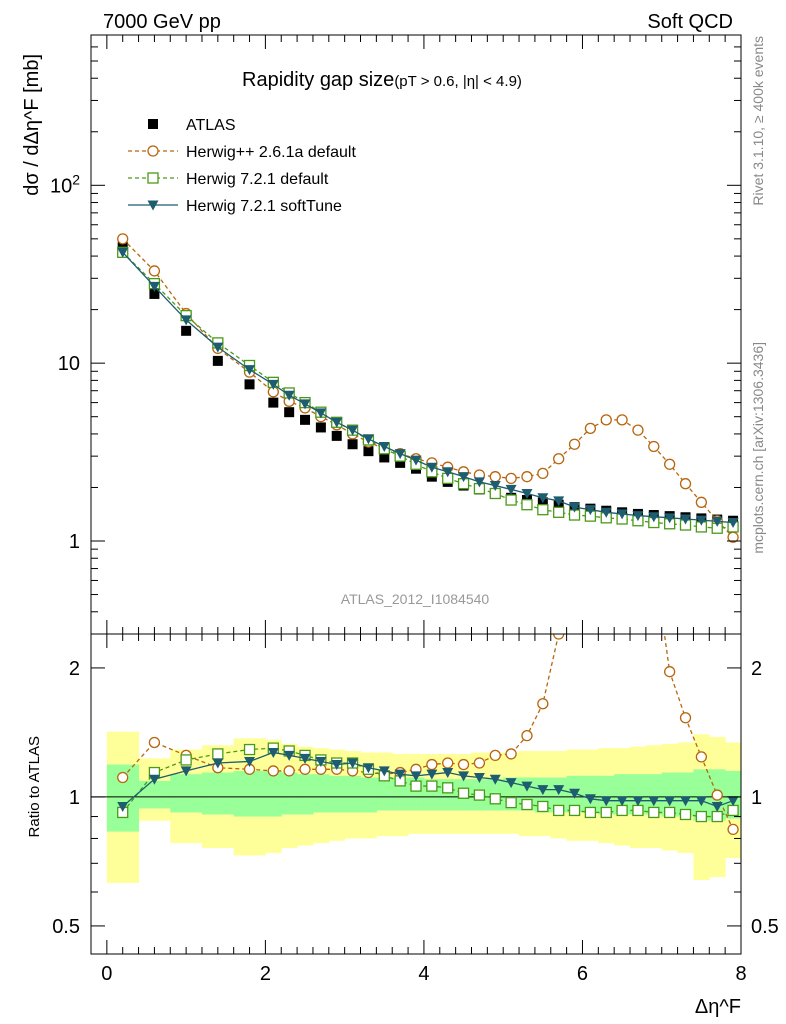  What do you see at coordinates (690, 22) in the screenshot?
I see `process-label: Soft QCD` at bounding box center [690, 22].